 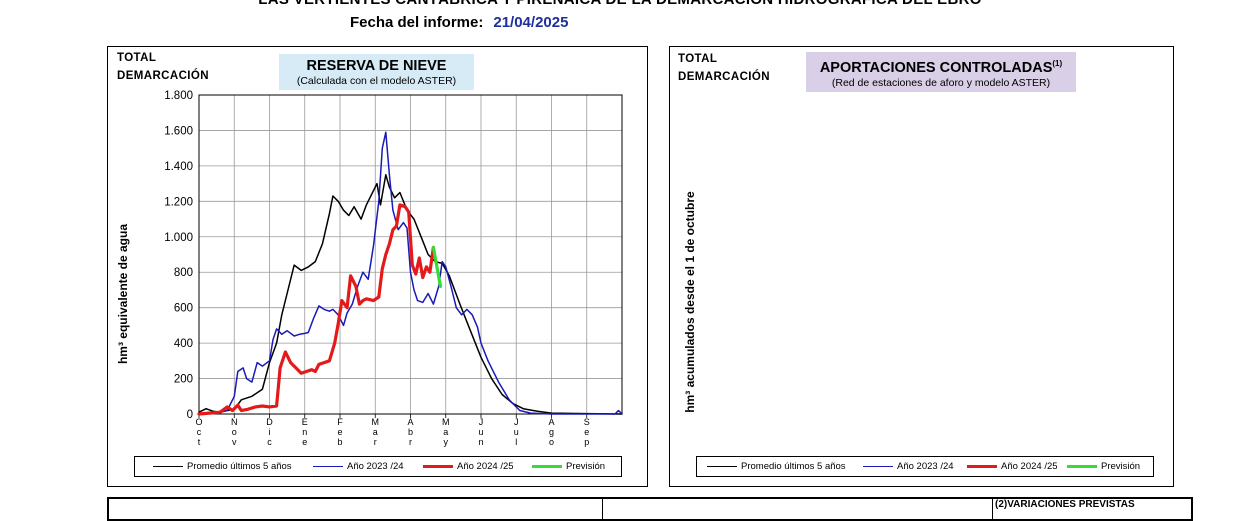 I want to click on flow-chart-title: APORTACIONES CONTROLADAS(1), so click(x=941, y=67).